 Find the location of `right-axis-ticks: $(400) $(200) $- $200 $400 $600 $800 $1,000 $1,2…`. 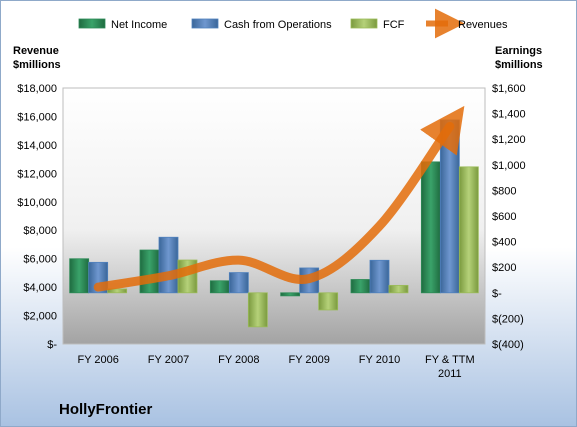

right-axis-ticks: $(400) $(200) $- $200 $400 $600 $800 $1,000 $1,2… is located at coordinates (509, 217).